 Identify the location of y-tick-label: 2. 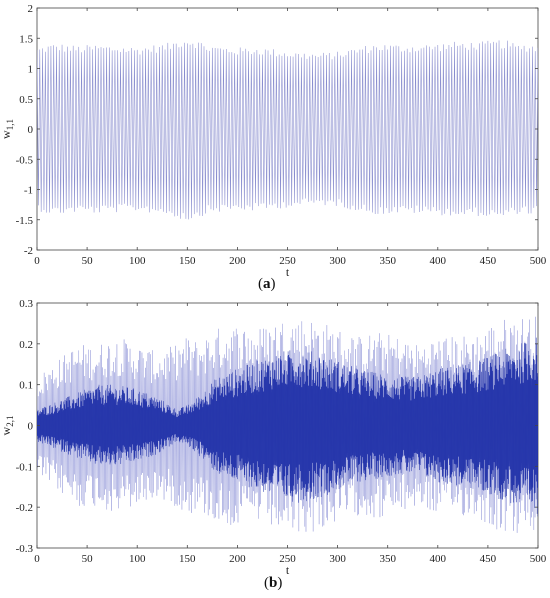
(31, 9).